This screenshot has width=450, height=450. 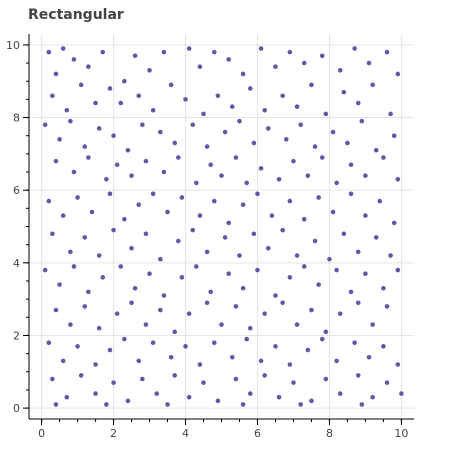 What do you see at coordinates (257, 433) in the screenshot?
I see `x-tick-label: 6` at bounding box center [257, 433].